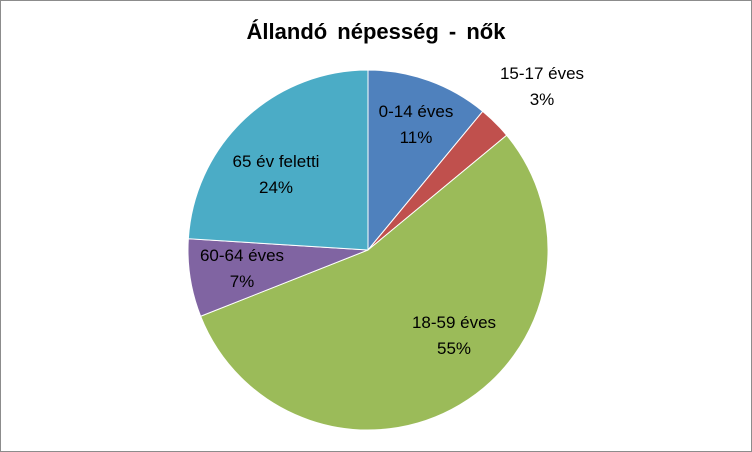 This screenshot has width=752, height=452. What do you see at coordinates (242, 281) in the screenshot?
I see `slice-percent-label: 7%` at bounding box center [242, 281].